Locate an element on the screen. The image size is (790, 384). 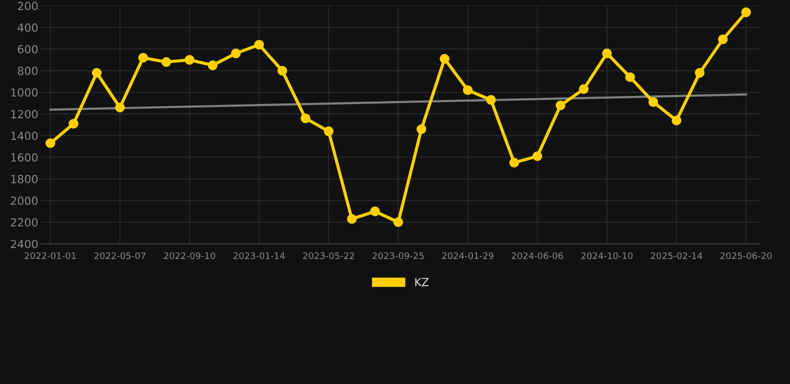
y-tick-label: 1600 is located at coordinates (24, 157).